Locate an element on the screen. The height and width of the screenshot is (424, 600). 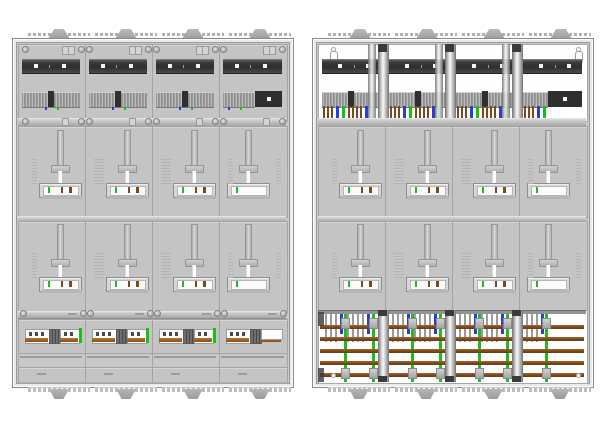
riser-column is located at coordinates (383, 346).